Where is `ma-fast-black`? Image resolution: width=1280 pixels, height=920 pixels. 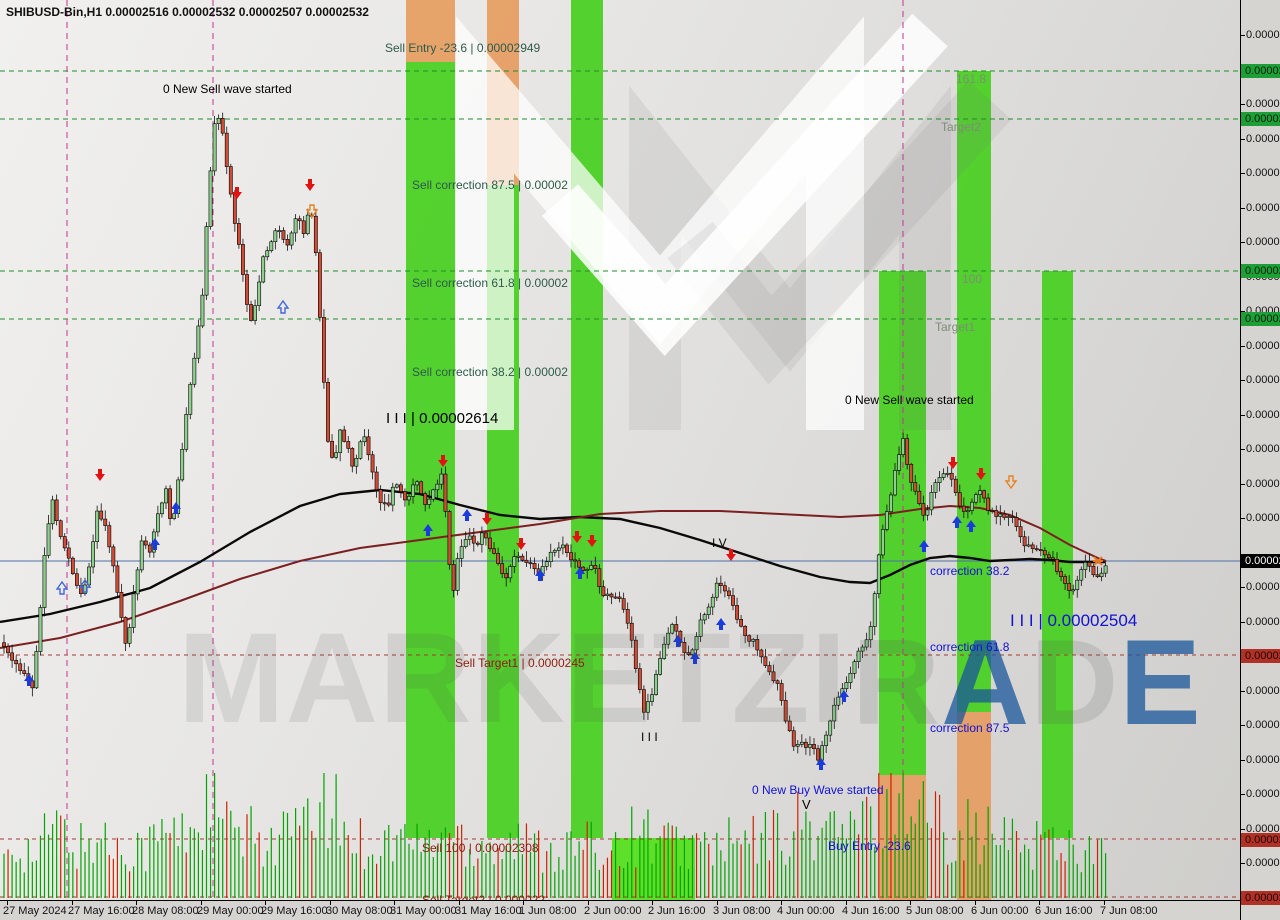 ma-fast-black is located at coordinates (552, 556).